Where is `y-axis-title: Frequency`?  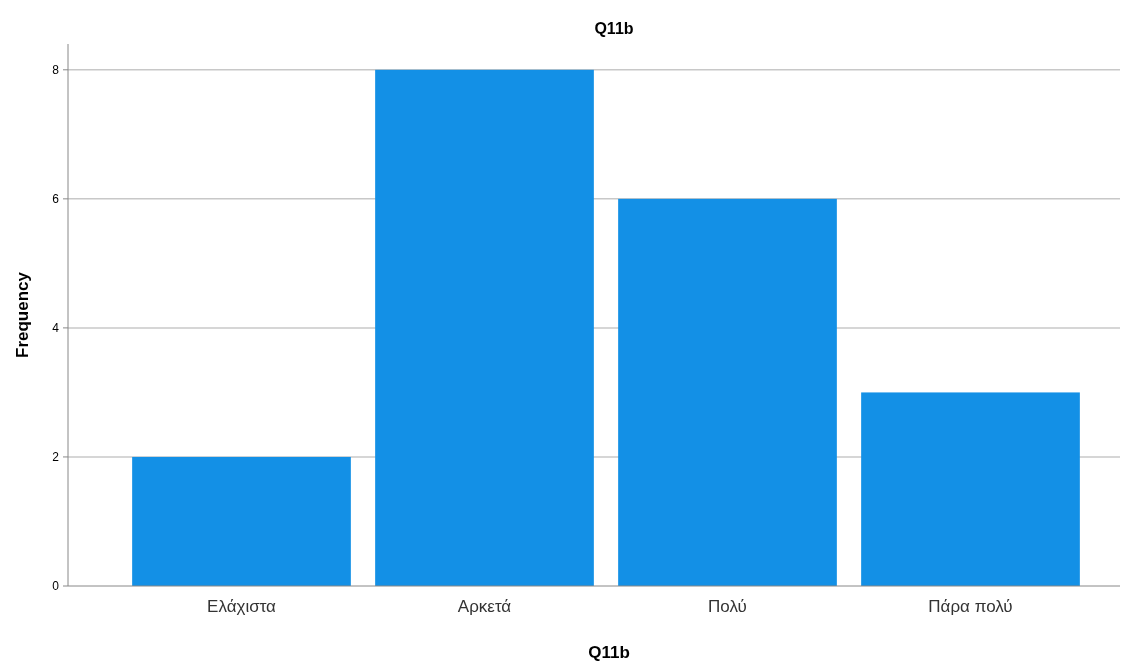 y-axis-title: Frequency is located at coordinates (22, 314).